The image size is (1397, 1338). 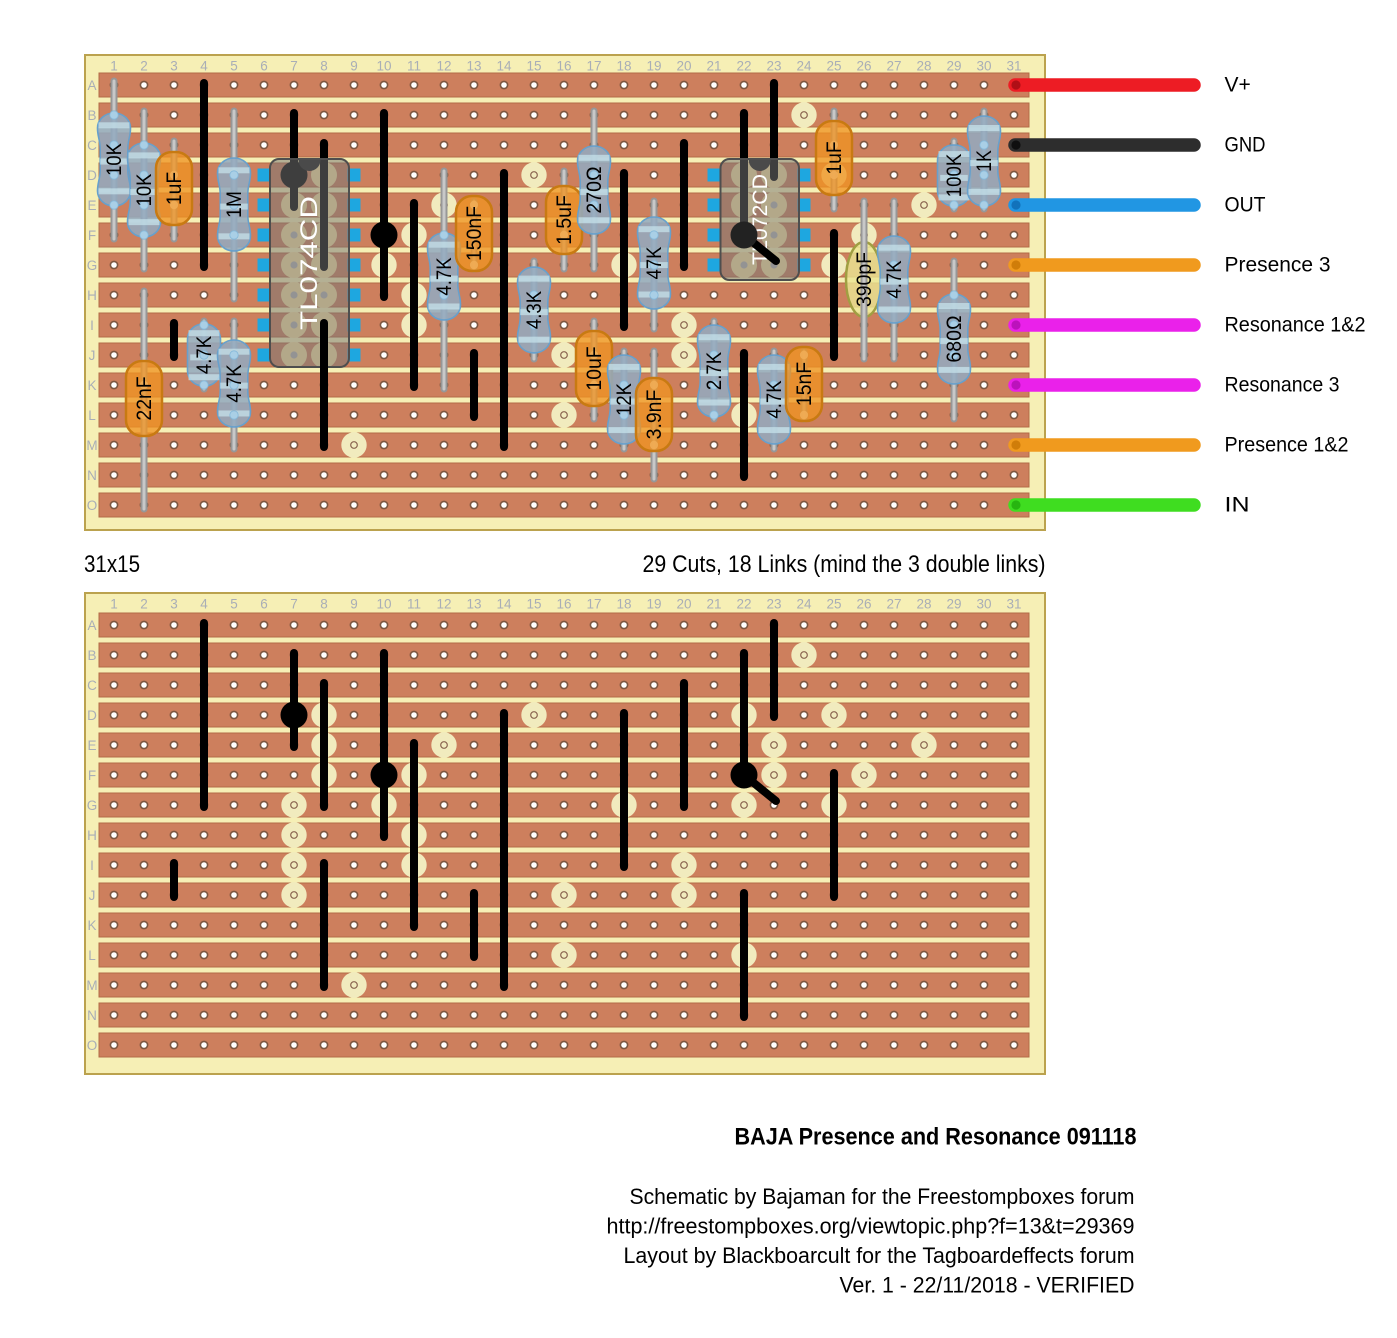 What do you see at coordinates (112, 564) in the screenshot?
I see `svg-text: 31x15` at bounding box center [112, 564].